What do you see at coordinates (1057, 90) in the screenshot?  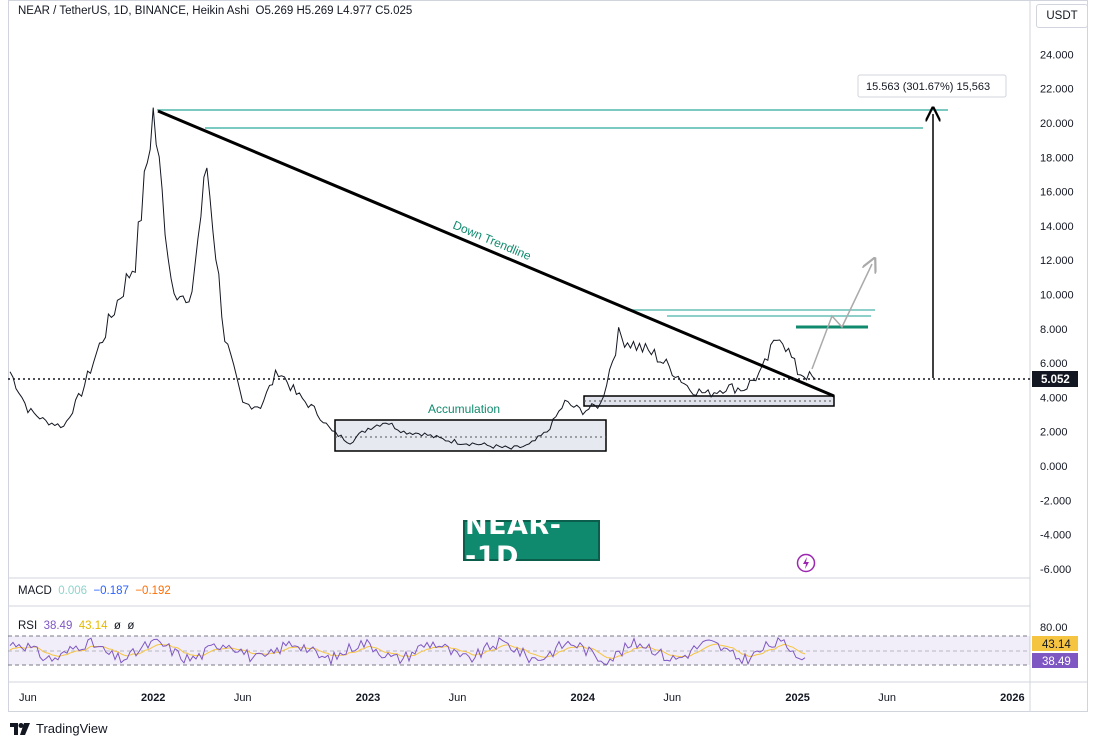 I see `price-axis-label: 22.000` at bounding box center [1057, 90].